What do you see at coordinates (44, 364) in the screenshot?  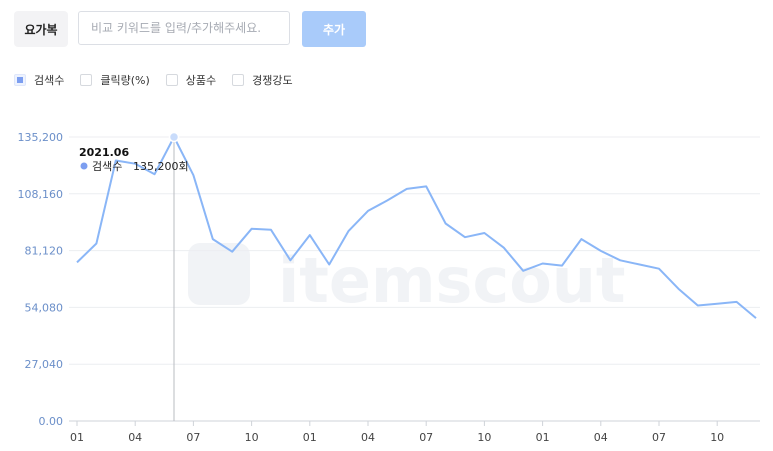 I see `y-tick-label: 27,040` at bounding box center [44, 364].